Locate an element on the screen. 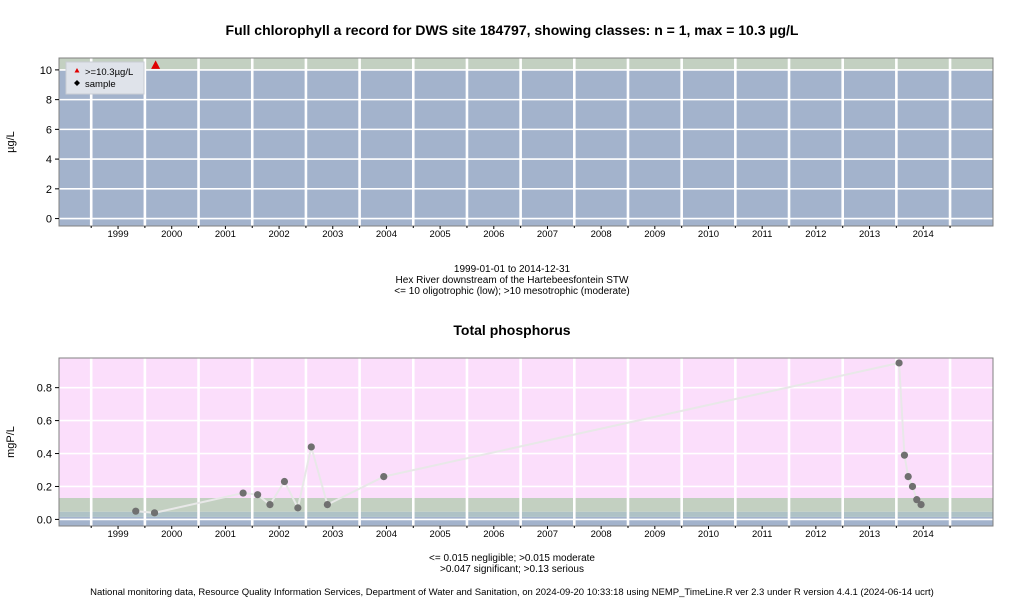 The image size is (1024, 600). chl-x-tick-label: 2013 is located at coordinates (869, 234).